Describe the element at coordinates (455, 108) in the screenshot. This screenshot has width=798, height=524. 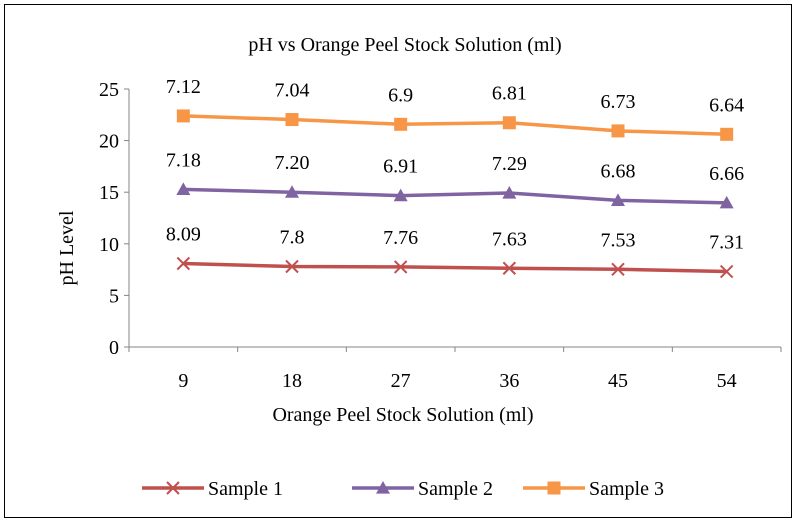
I see `series-3: 7.12 7.04 6.9 6.81 6.73 6.64` at that location.